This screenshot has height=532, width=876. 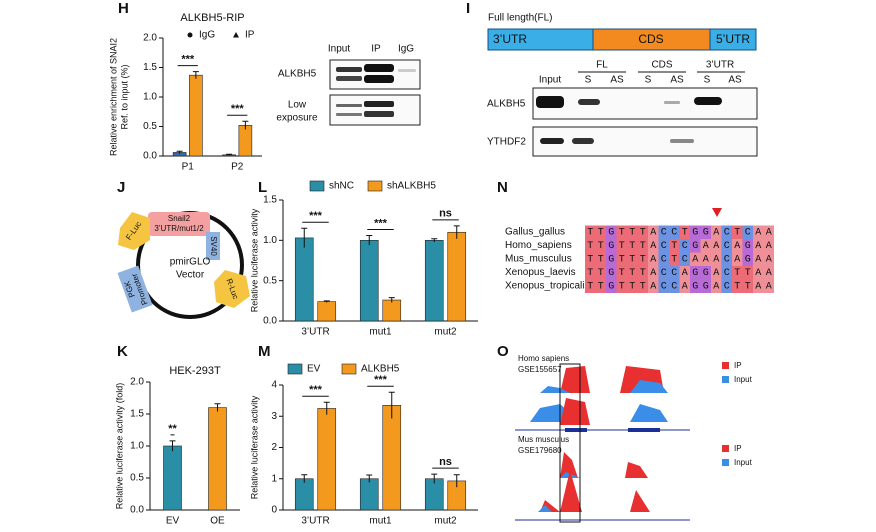 What do you see at coordinates (538, 245) in the screenshot?
I see `species-label: Homo_sapiens` at bounding box center [538, 245].